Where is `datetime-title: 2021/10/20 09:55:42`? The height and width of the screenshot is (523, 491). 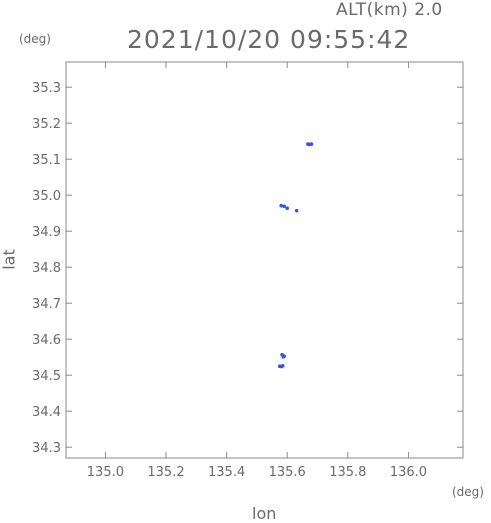
datetime-title: 2021/10/20 09:55:42 is located at coordinates (269, 39).